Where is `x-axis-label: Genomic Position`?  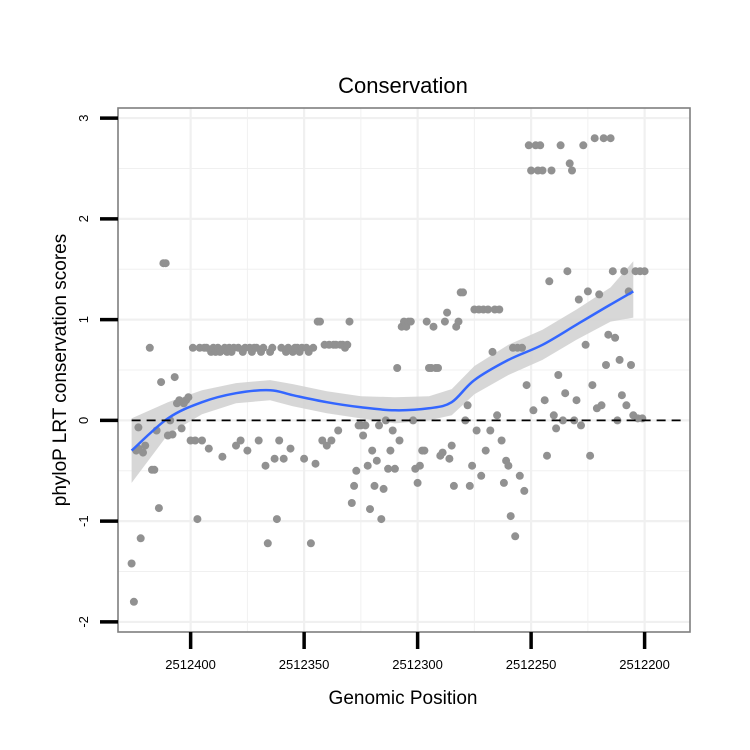 x-axis-label: Genomic Position is located at coordinates (403, 698).